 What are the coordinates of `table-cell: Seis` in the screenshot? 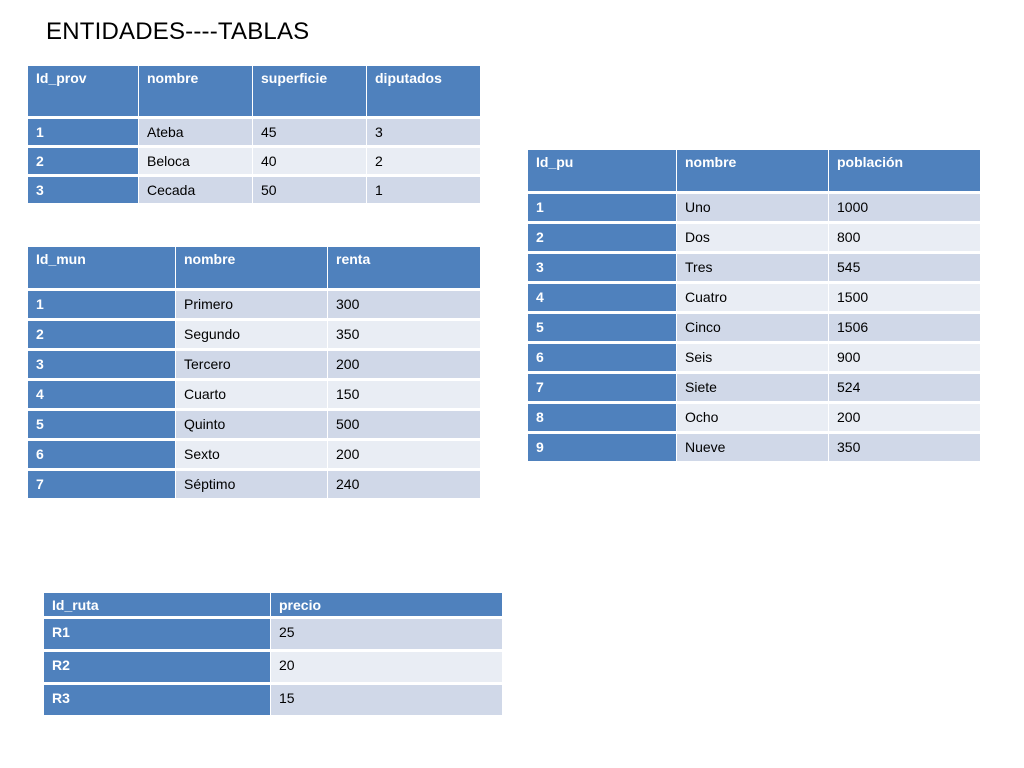 It's located at (753, 359).